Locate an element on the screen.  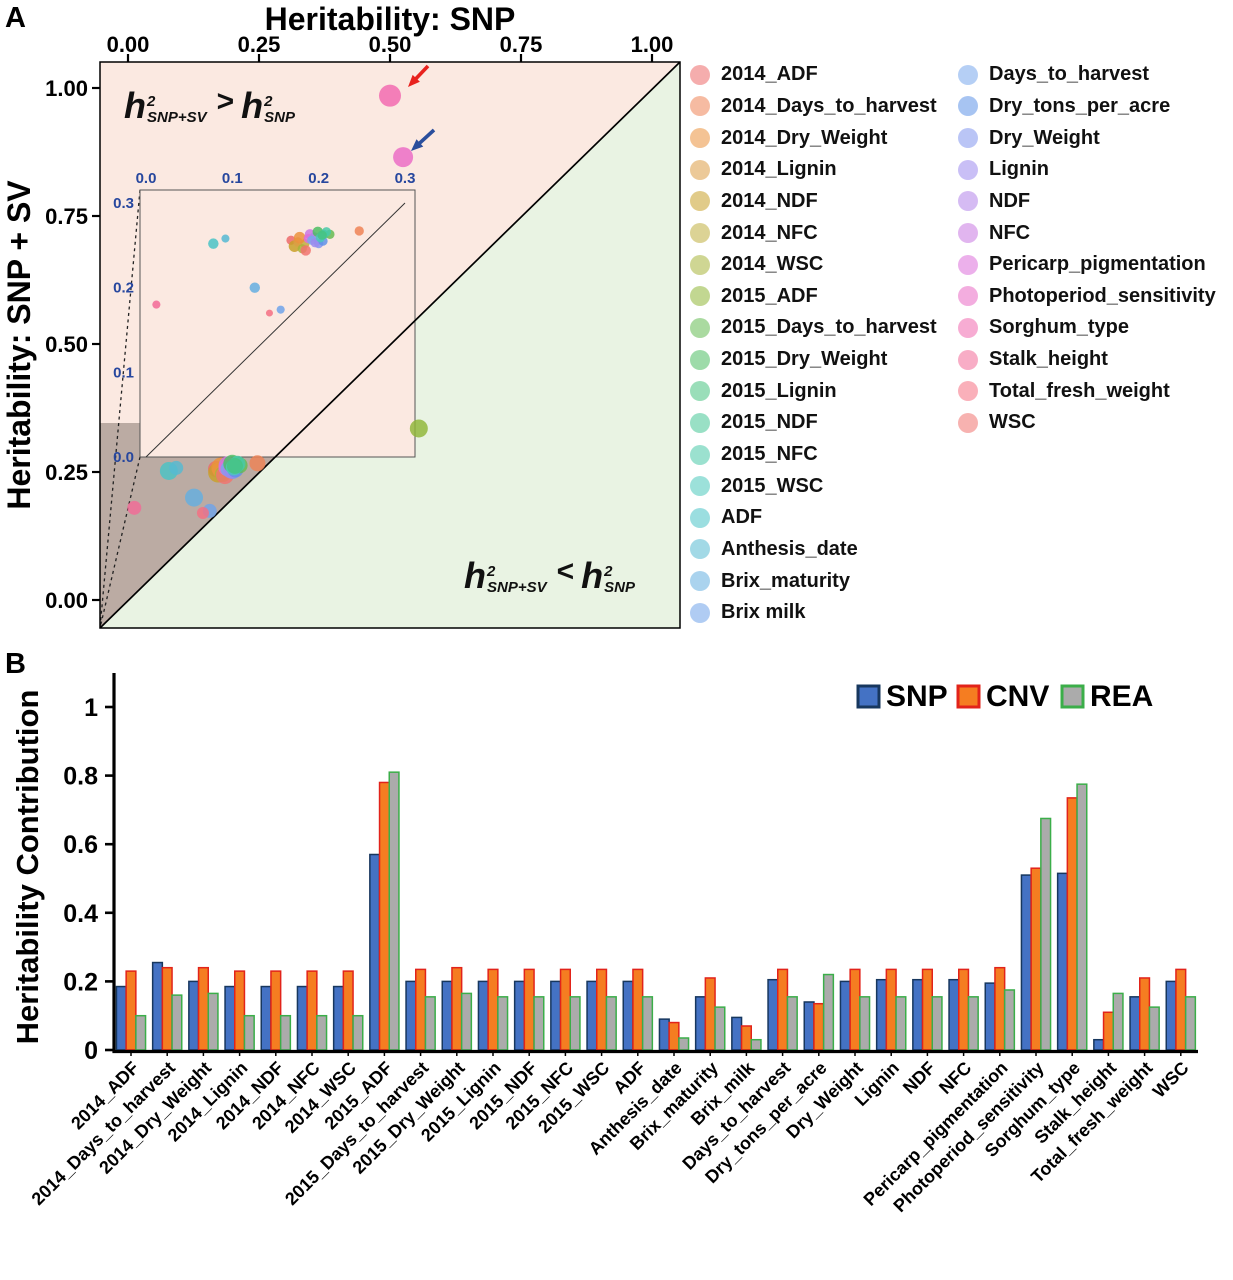
inset-x-tick-label: 0.2 is located at coordinates (318, 178).